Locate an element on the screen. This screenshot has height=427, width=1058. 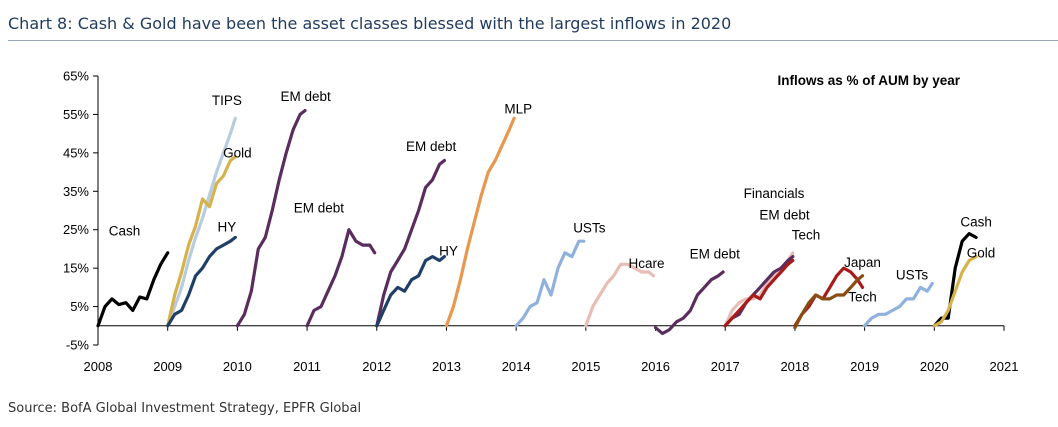
series-line-tech-2017 is located at coordinates (759, 293).